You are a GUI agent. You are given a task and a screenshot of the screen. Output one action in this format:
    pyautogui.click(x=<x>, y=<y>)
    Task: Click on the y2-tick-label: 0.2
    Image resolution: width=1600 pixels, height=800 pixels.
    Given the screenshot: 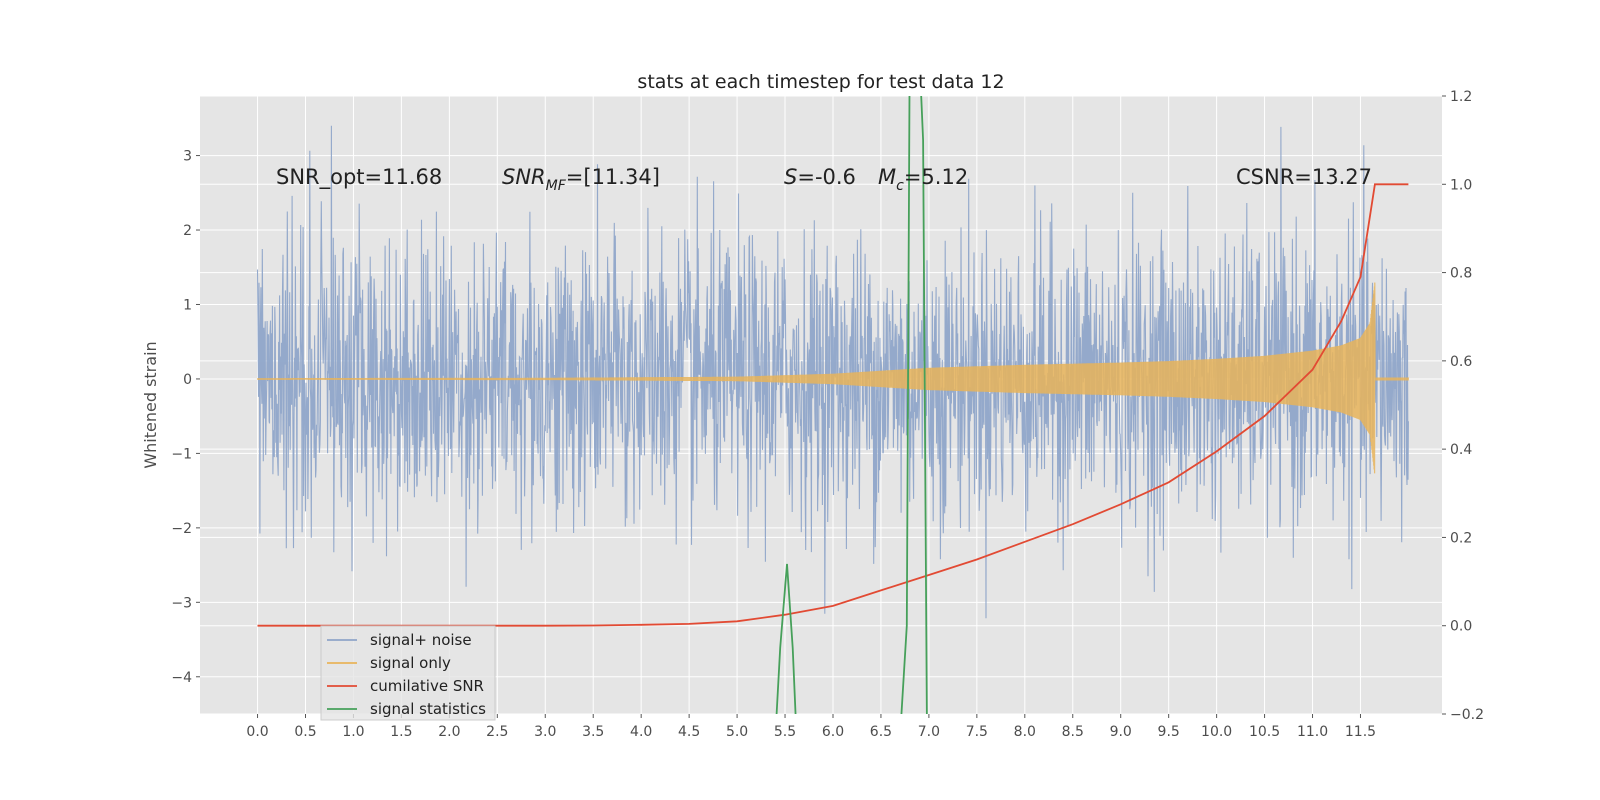 What is the action you would take?
    pyautogui.click(x=1461, y=538)
    